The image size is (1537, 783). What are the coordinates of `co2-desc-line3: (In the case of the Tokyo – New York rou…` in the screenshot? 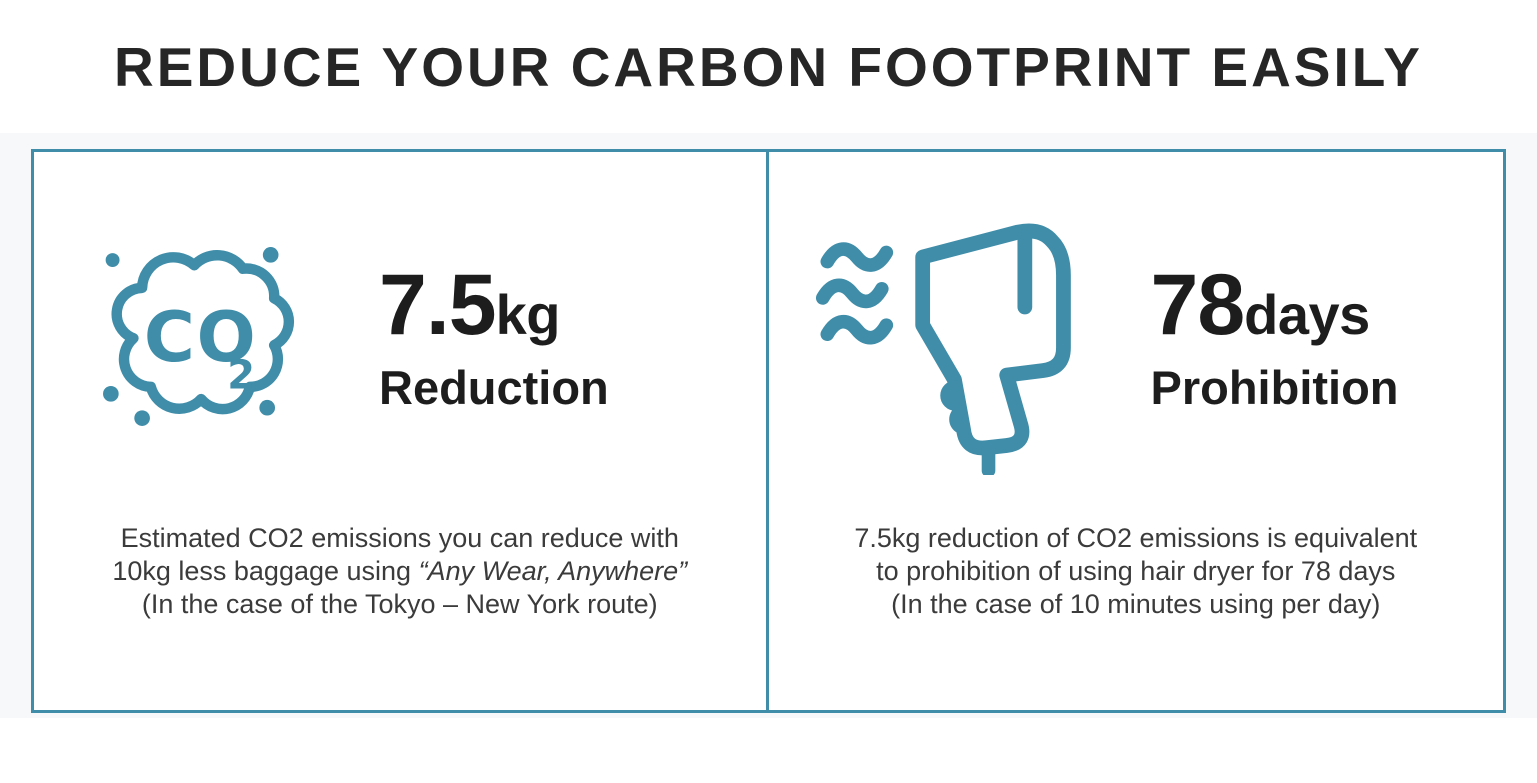 It's located at (399, 604).